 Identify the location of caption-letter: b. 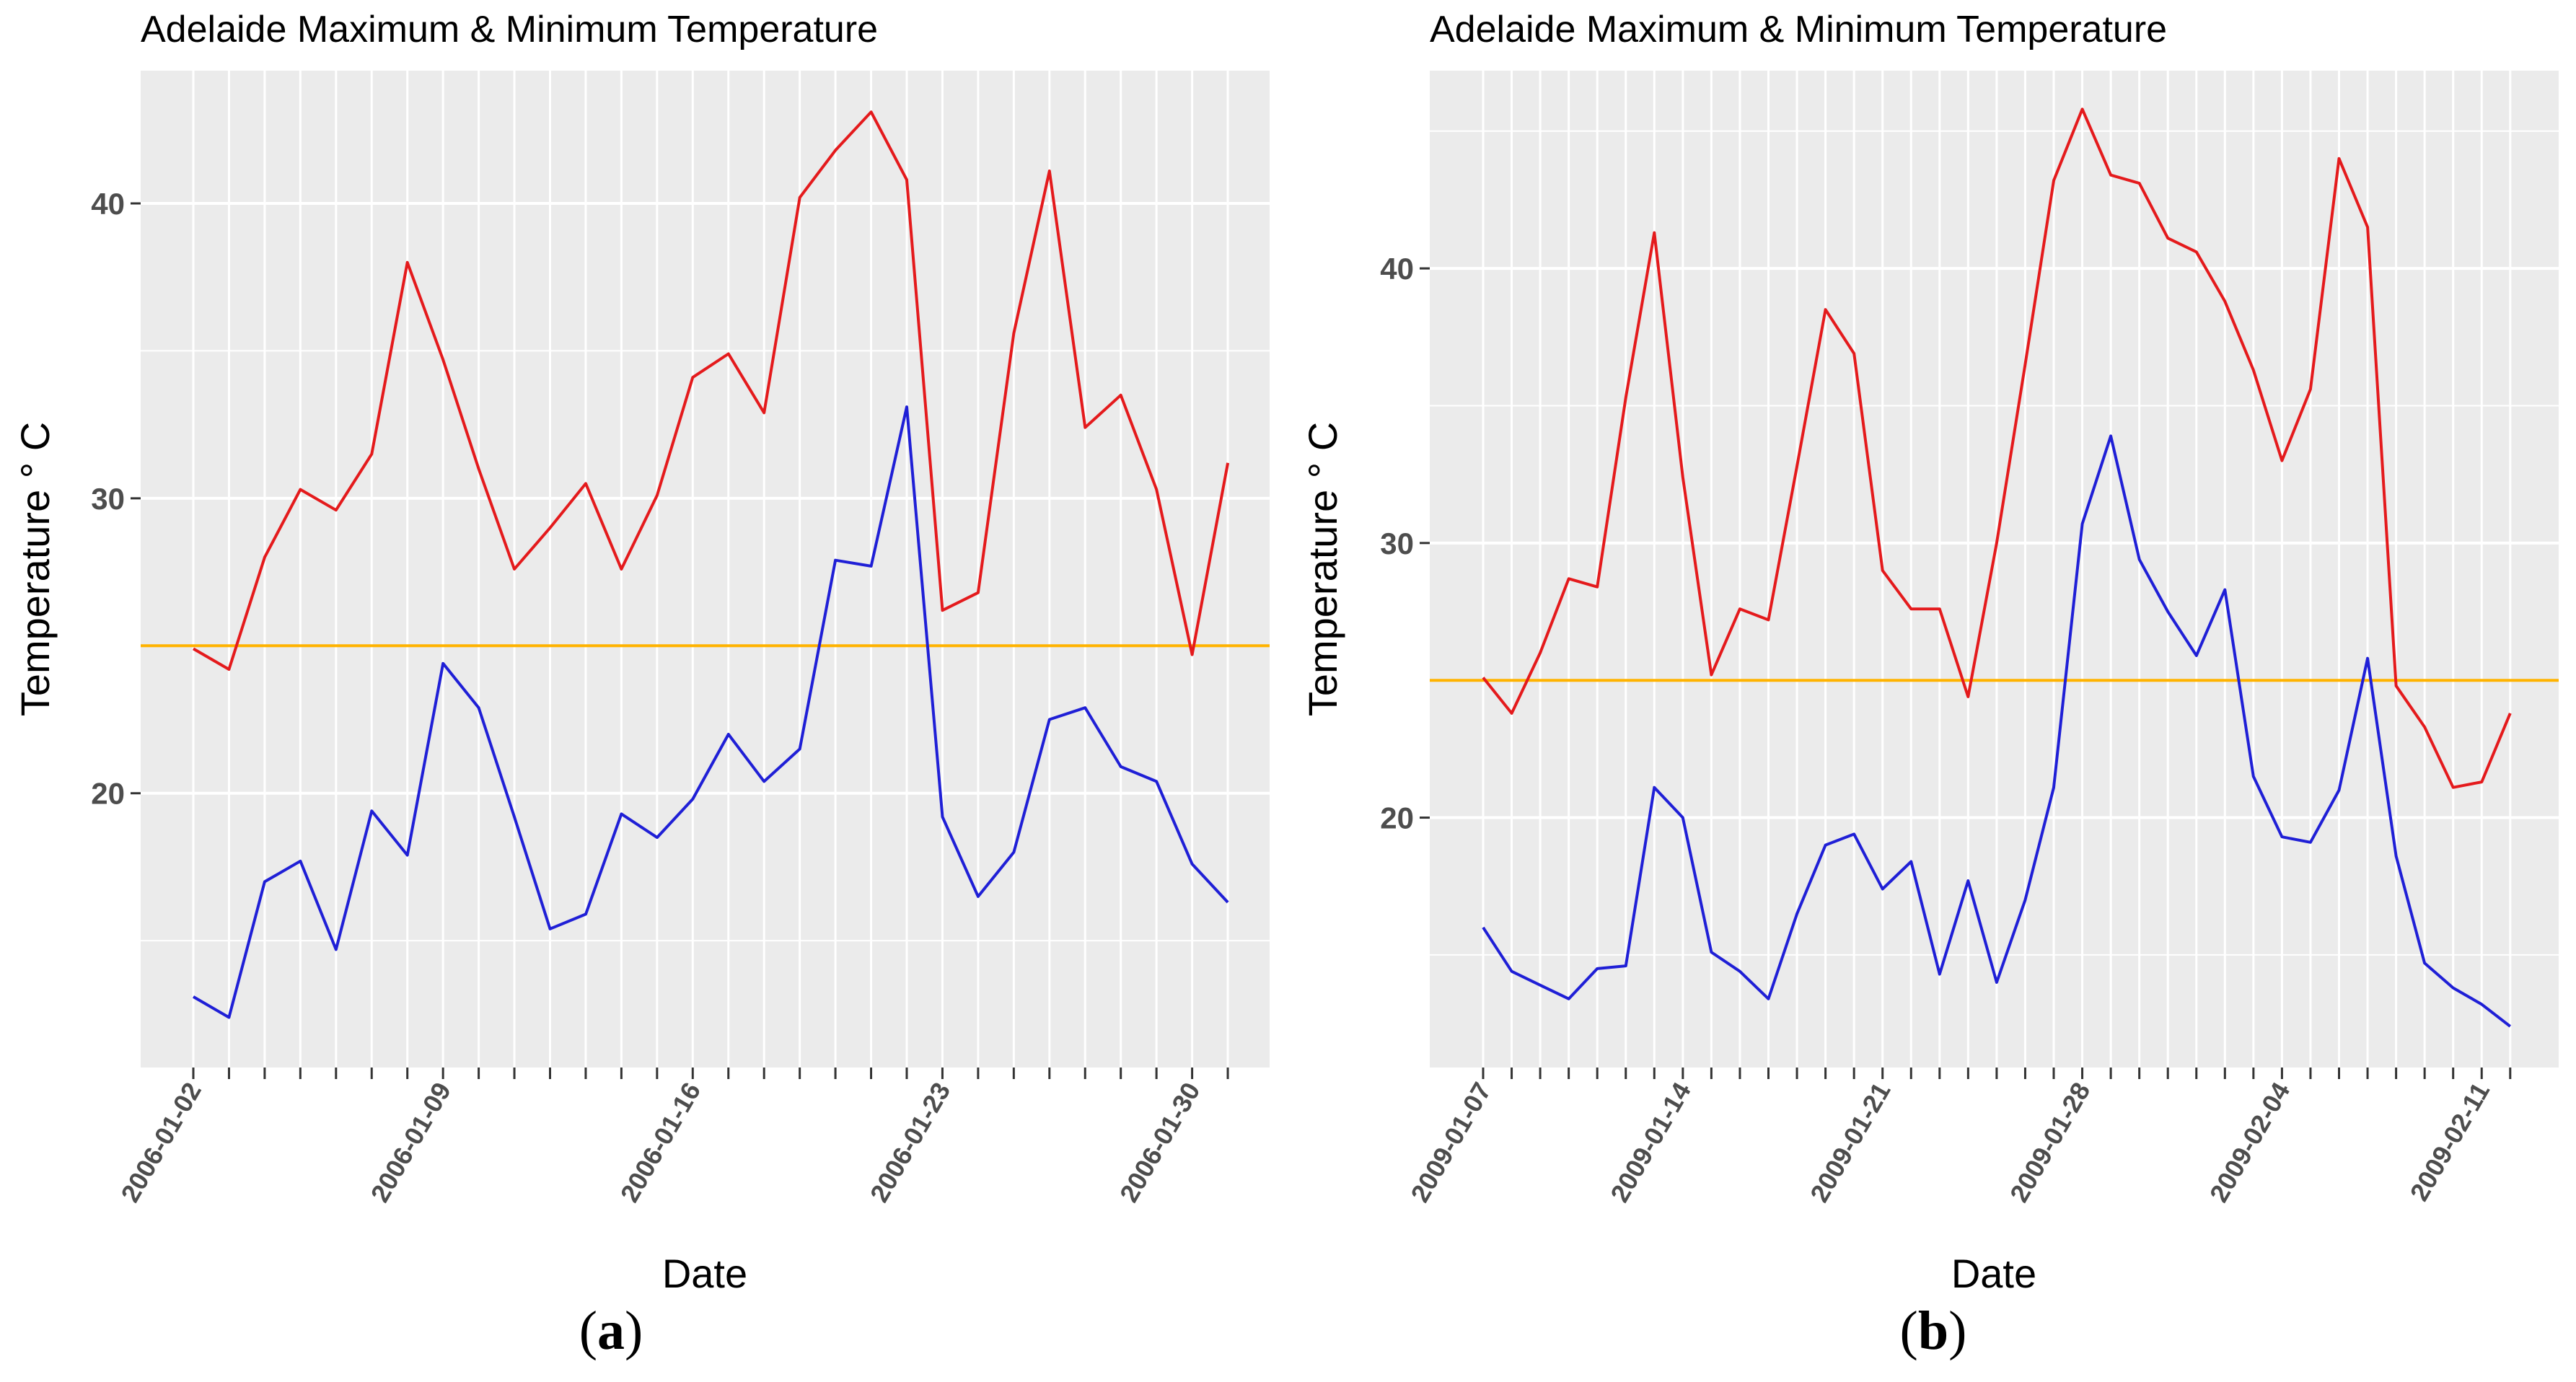
(1933, 1330).